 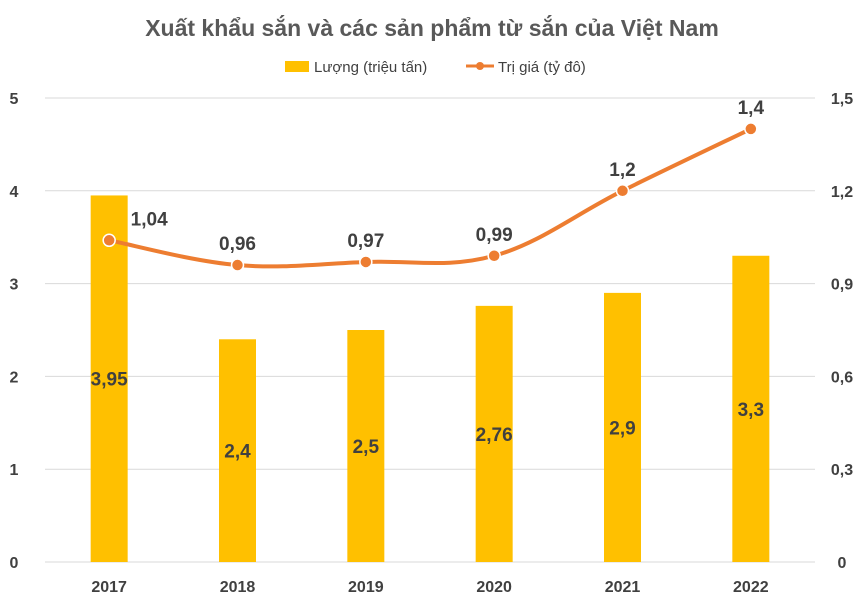 What do you see at coordinates (14, 470) in the screenshot?
I see `y-left-tick-label: 1` at bounding box center [14, 470].